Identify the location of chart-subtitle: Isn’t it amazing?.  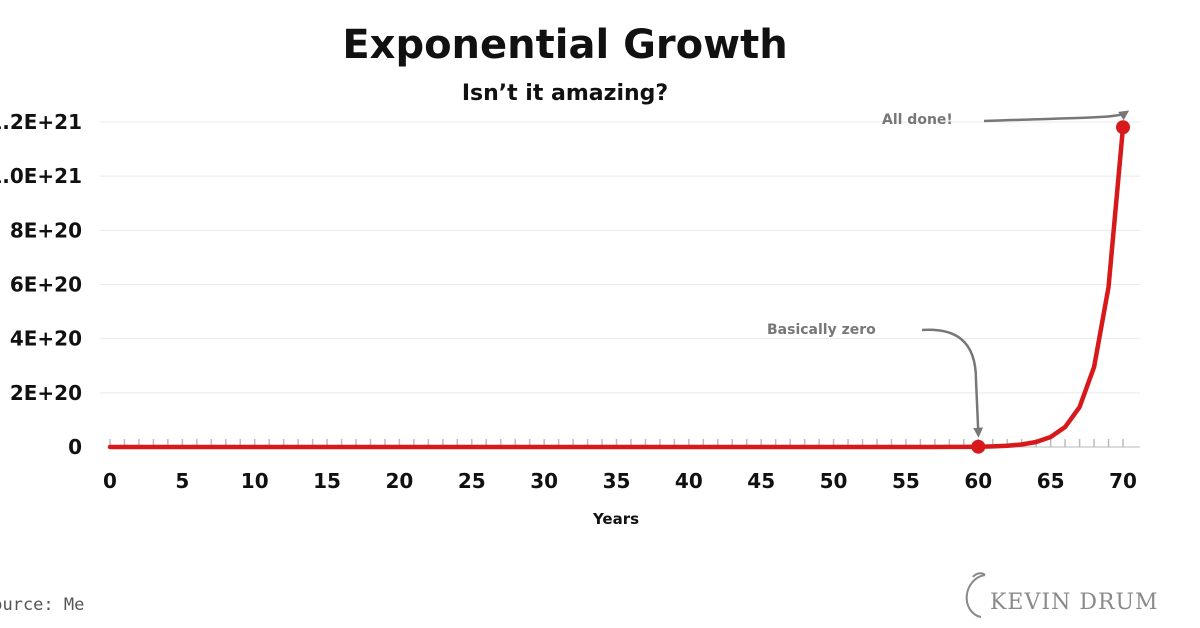
(565, 93).